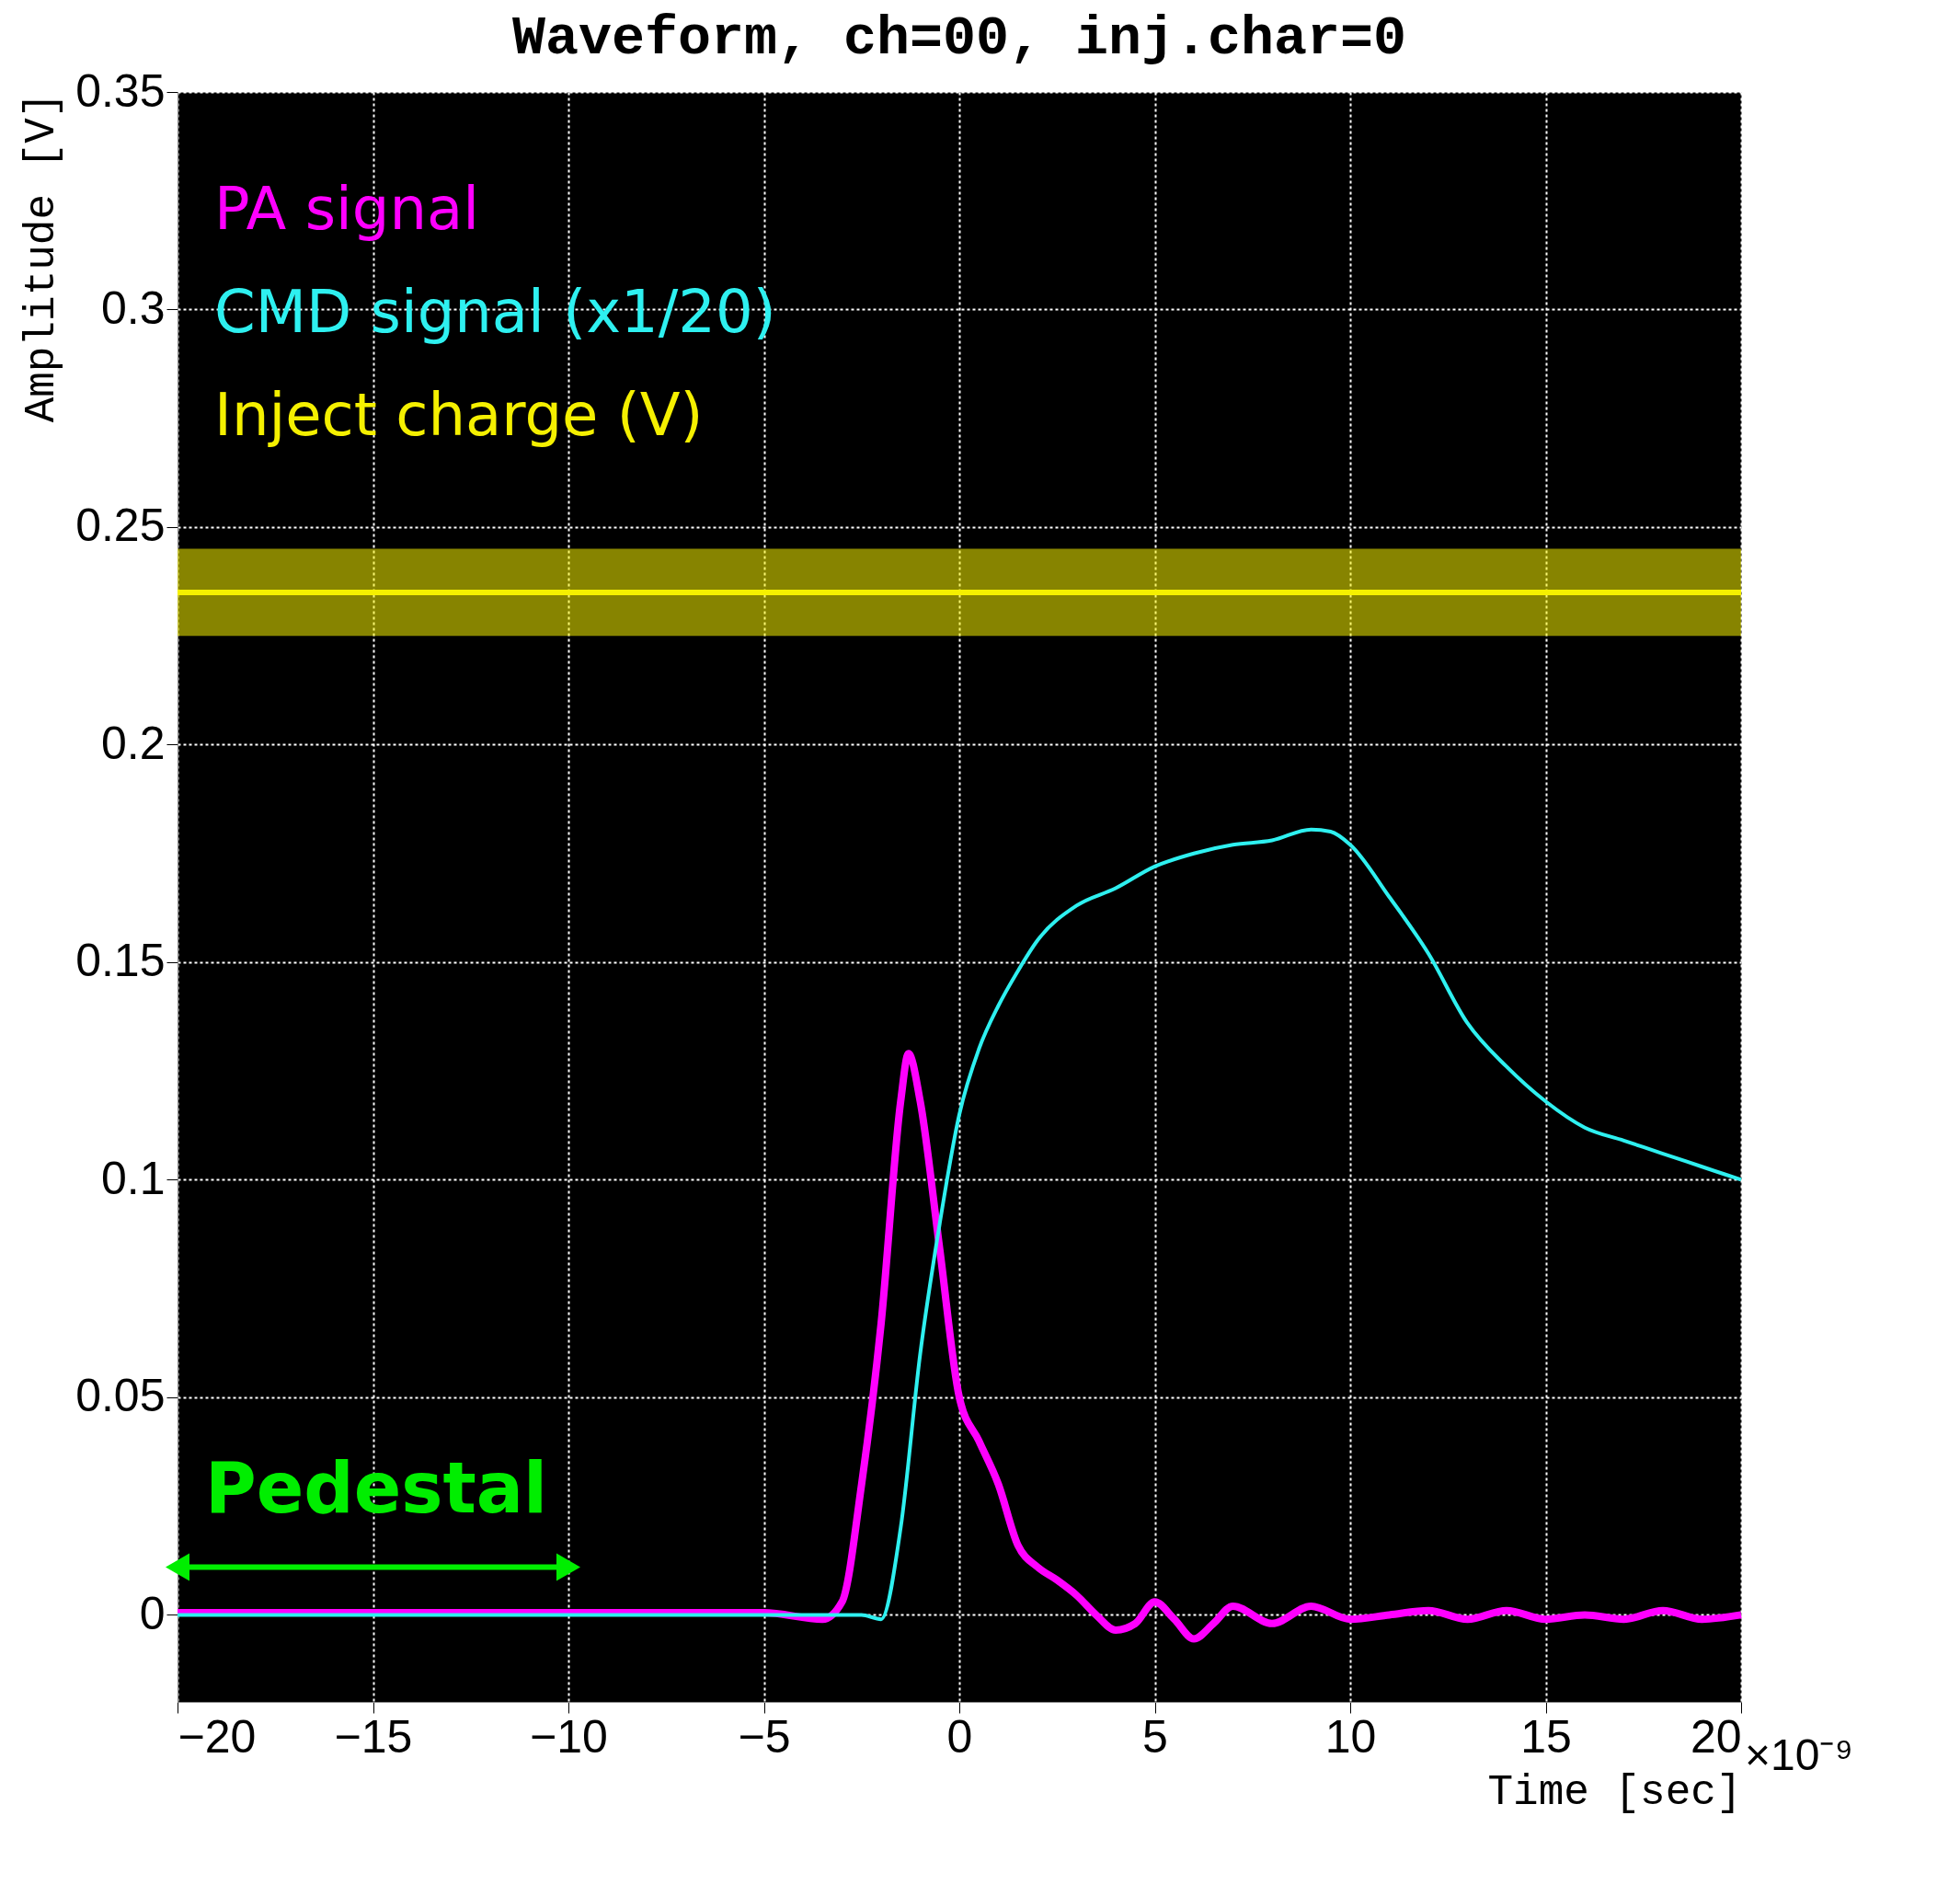 This screenshot has height=1896, width=1960. I want to click on x-tick-label: −20, so click(217, 1736).